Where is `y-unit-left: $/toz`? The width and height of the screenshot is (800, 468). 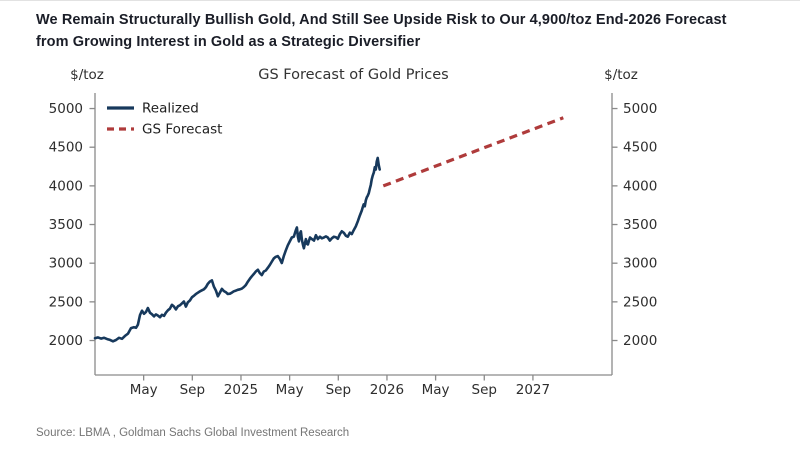
y-unit-left: $/toz is located at coordinates (87, 75).